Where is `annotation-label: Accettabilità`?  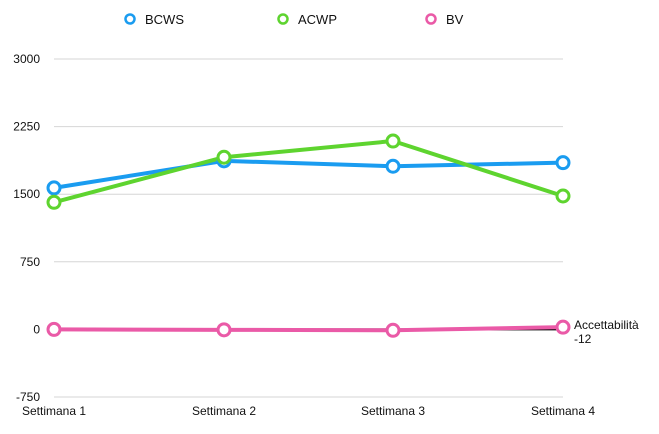
annotation-label: Accettabilità is located at coordinates (606, 325).